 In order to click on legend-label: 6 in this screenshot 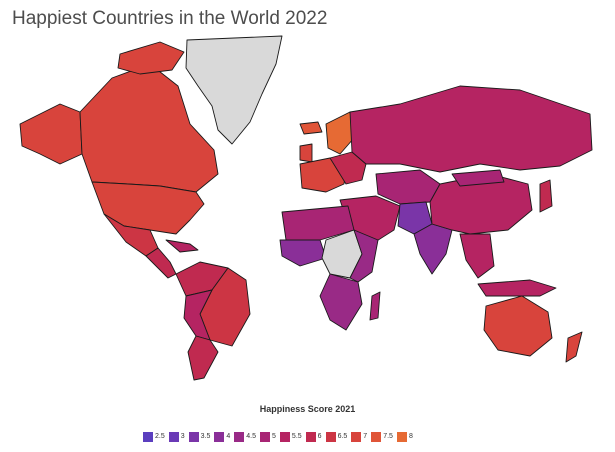, I will do `click(319, 437)`.